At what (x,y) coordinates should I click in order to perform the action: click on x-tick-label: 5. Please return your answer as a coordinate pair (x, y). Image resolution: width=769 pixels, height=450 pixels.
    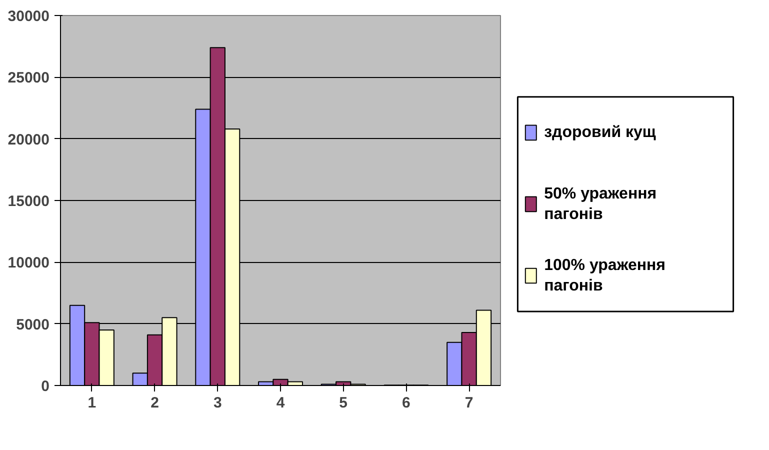
    Looking at the image, I should click on (343, 403).